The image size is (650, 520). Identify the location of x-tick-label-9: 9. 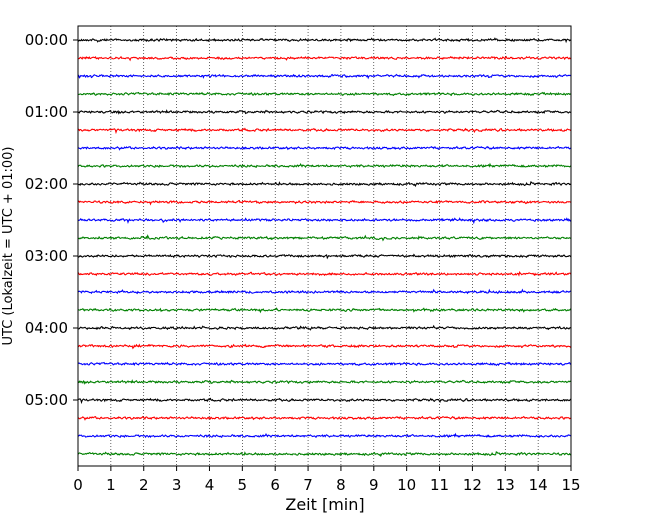
(374, 485).